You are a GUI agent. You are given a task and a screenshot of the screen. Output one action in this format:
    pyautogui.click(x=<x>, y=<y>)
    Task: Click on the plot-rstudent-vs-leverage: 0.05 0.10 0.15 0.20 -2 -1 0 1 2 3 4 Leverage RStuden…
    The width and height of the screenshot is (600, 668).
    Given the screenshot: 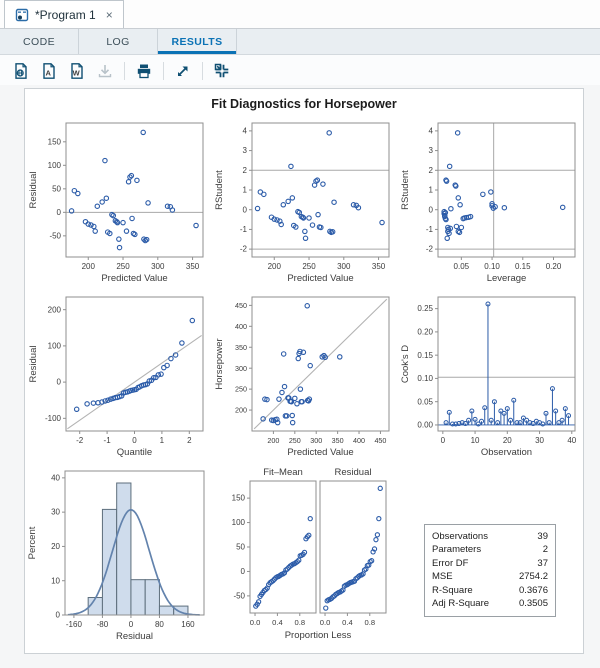 What is the action you would take?
    pyautogui.click(x=490, y=201)
    